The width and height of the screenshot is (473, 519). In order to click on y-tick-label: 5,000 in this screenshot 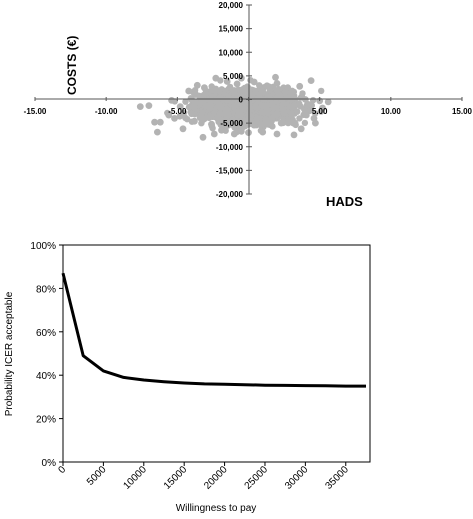, I will do `click(233, 76)`.